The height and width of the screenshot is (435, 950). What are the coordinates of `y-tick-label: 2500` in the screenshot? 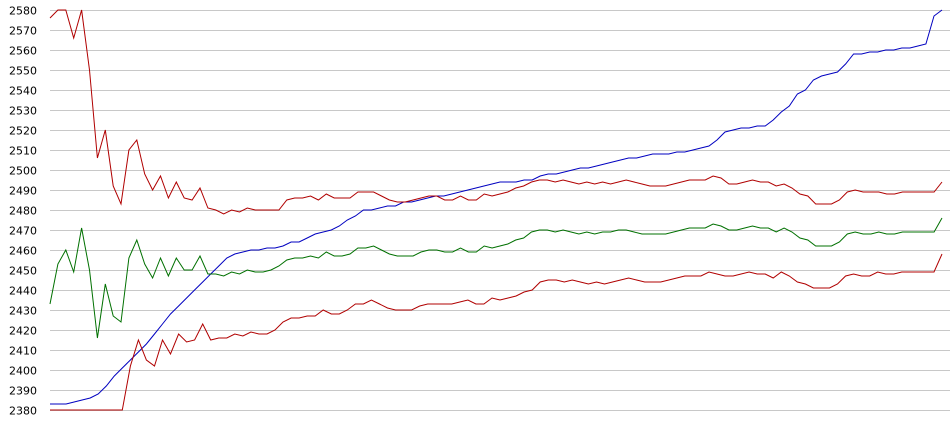 It's located at (23, 171).